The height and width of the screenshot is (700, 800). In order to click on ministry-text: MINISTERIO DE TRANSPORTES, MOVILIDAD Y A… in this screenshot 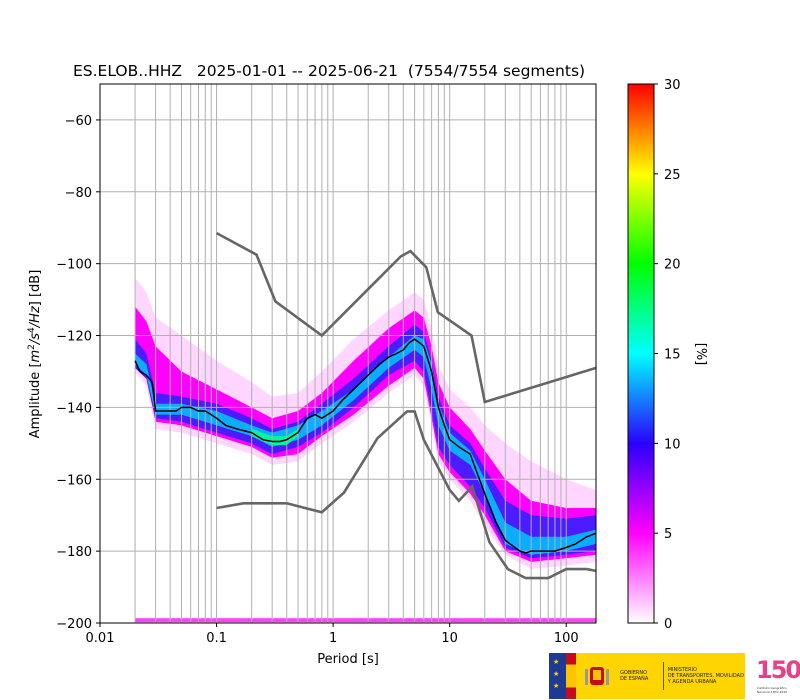, I will do `click(706, 676)`.